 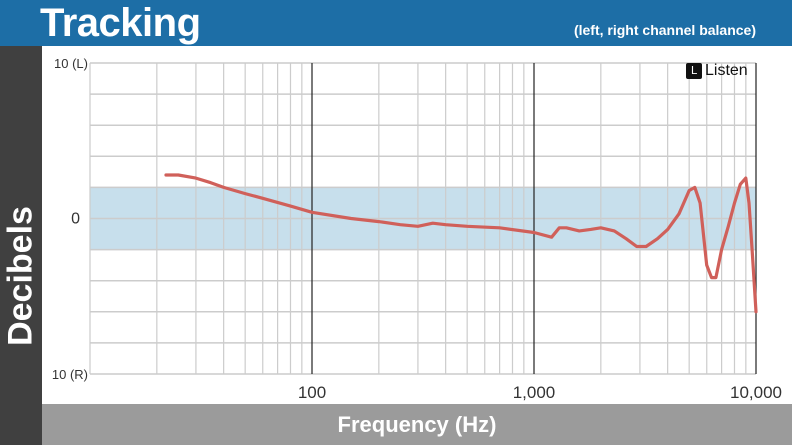 What do you see at coordinates (70, 374) in the screenshot?
I see `y-tick-label: 10 (R)` at bounding box center [70, 374].